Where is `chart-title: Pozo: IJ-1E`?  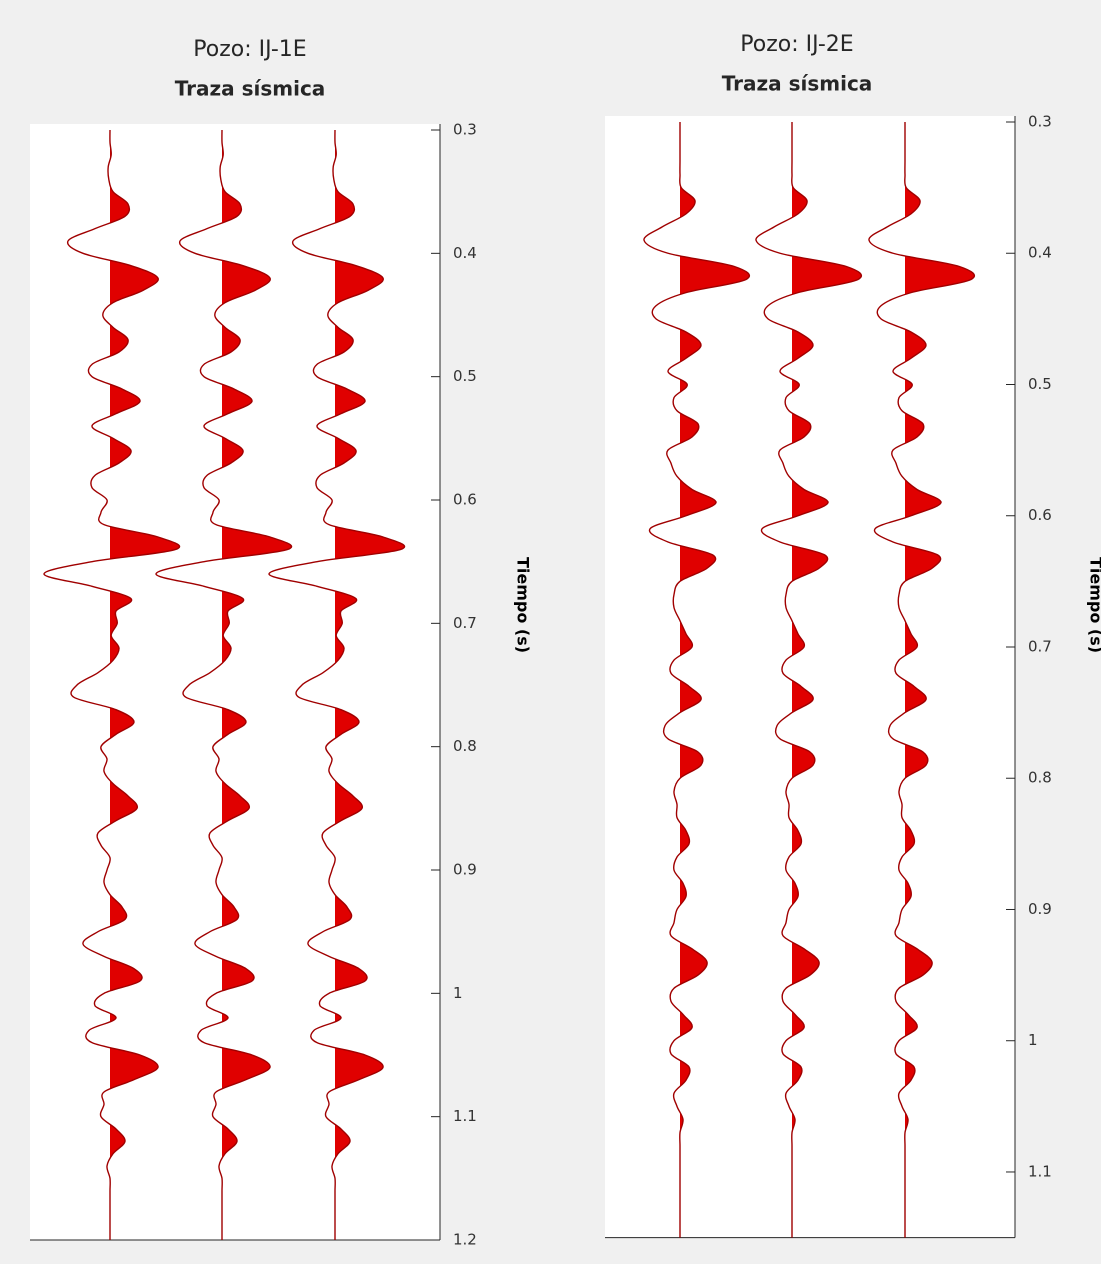
chart-title: Pozo: IJ-1E is located at coordinates (249, 49).